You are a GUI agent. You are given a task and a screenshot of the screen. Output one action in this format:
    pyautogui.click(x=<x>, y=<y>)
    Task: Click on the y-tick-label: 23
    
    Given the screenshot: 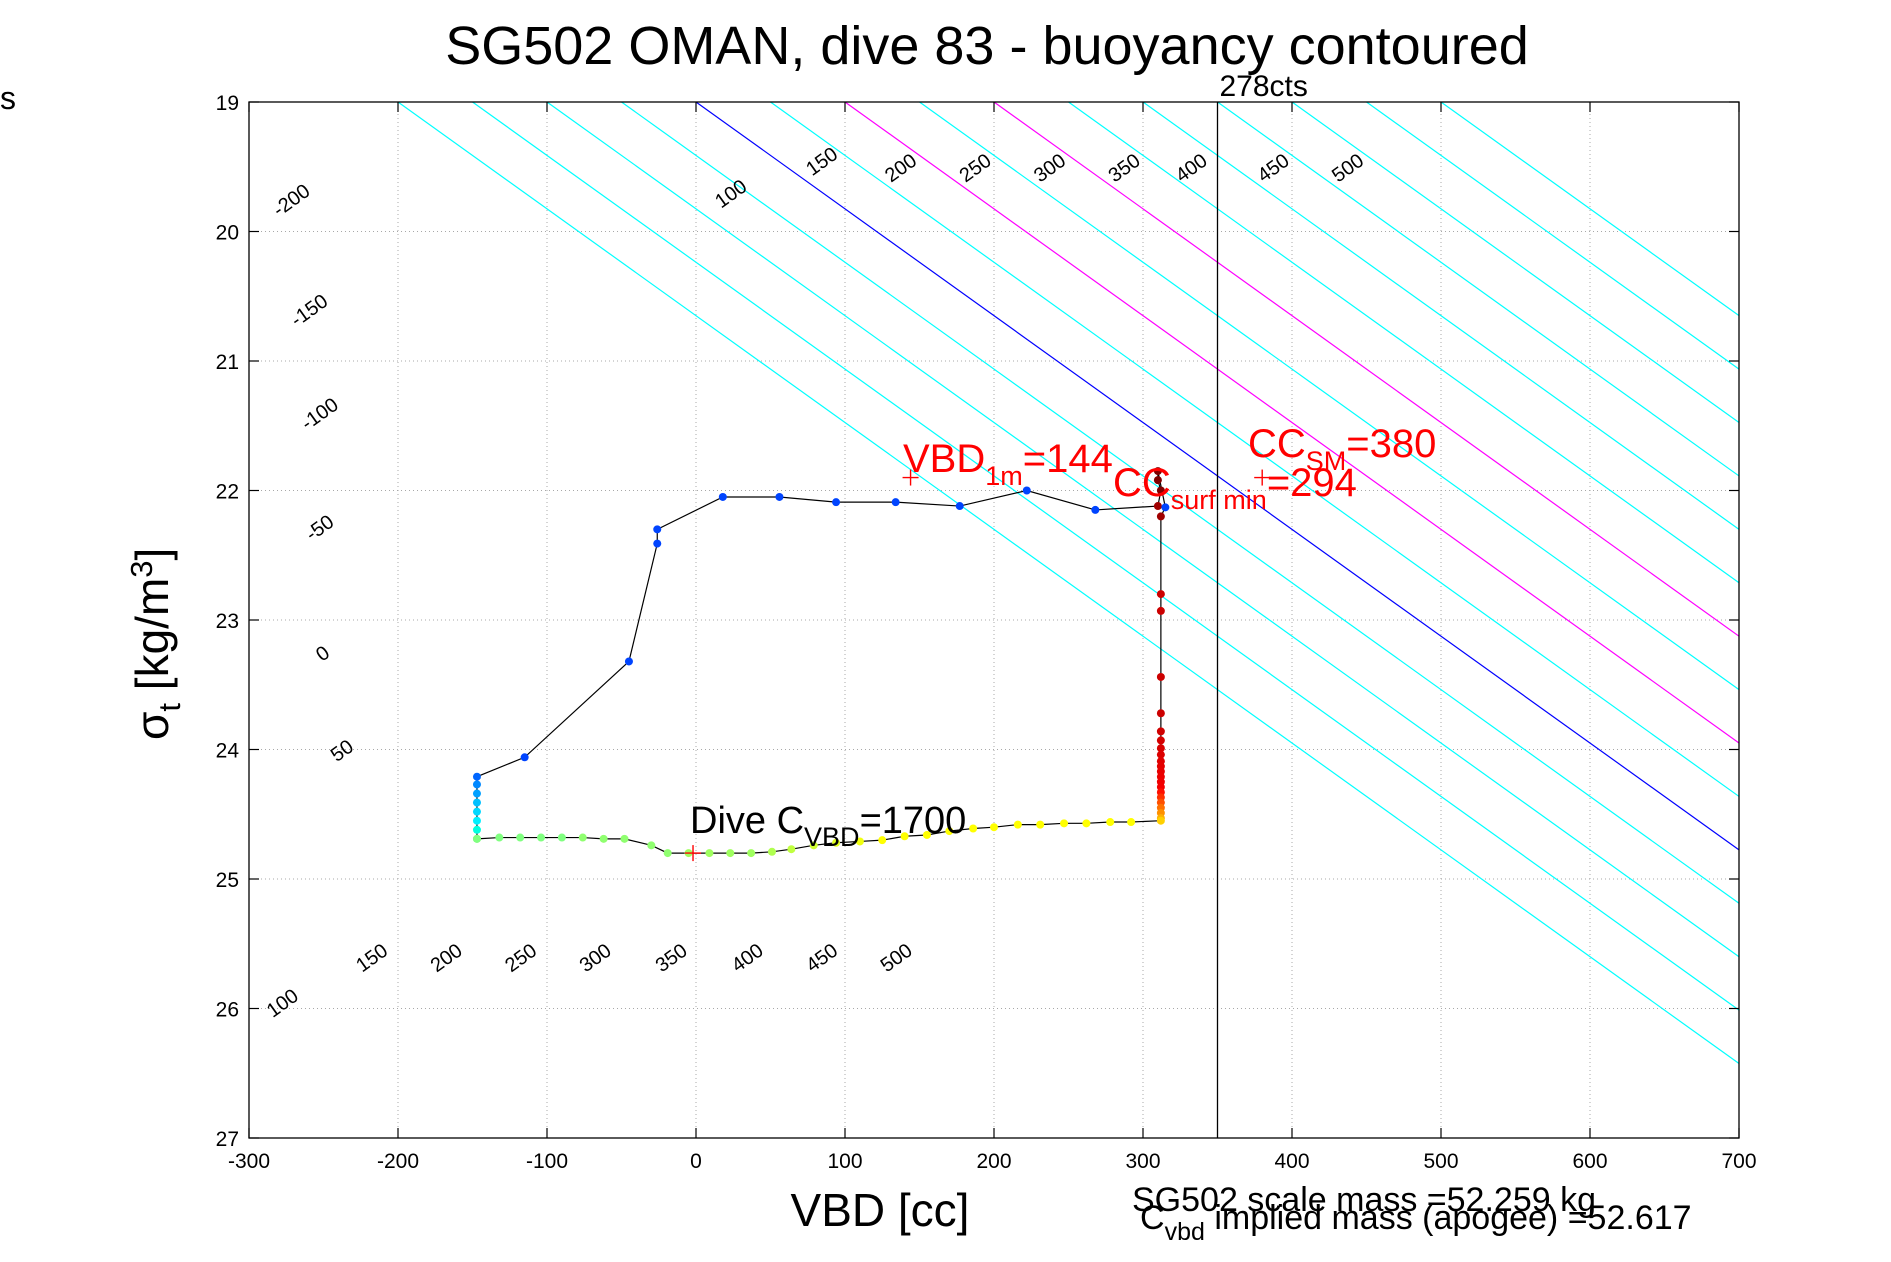 What is the action you would take?
    pyautogui.click(x=227, y=621)
    